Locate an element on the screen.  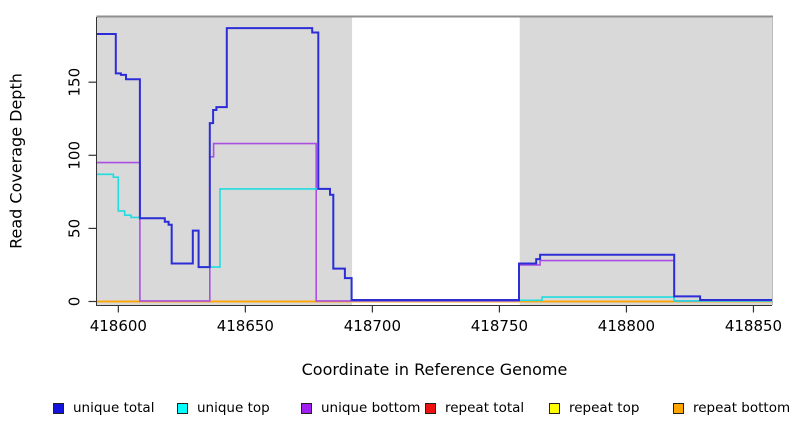
x-tick-label: 418800 is located at coordinates (626, 326).